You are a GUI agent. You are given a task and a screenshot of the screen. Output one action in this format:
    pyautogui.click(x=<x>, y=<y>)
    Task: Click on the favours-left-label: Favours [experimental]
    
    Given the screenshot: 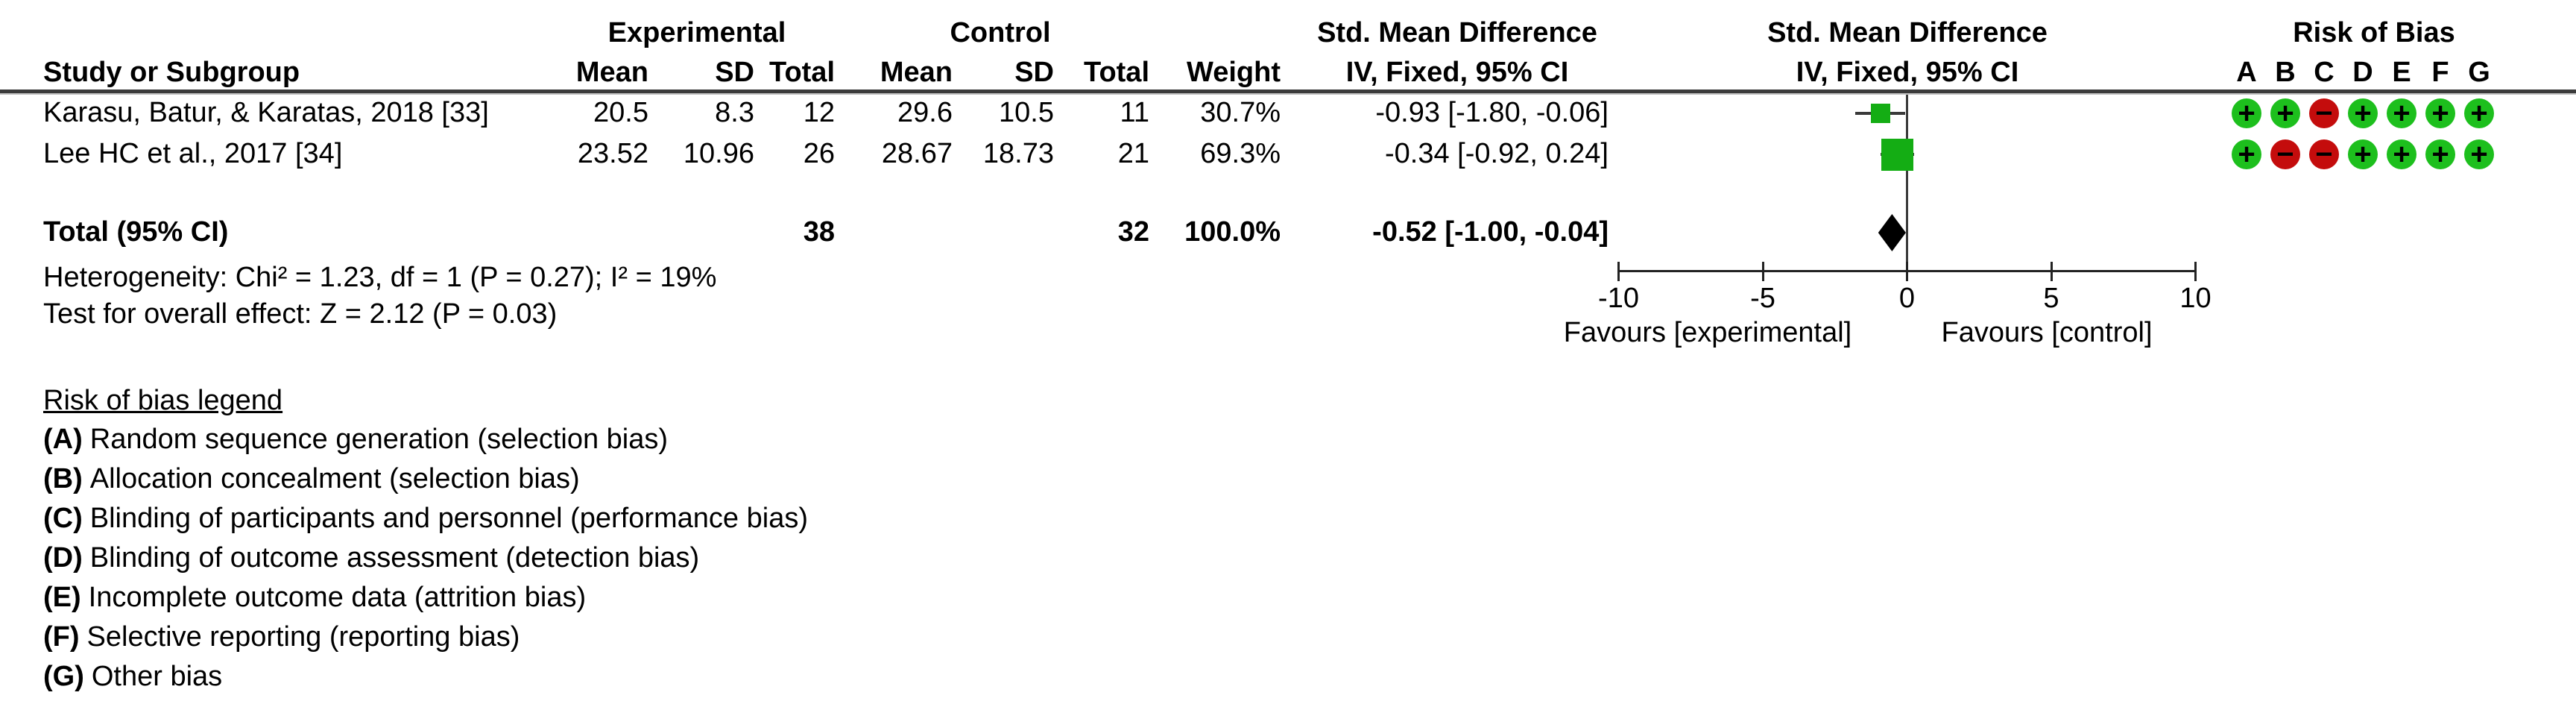 What is the action you would take?
    pyautogui.click(x=1707, y=332)
    